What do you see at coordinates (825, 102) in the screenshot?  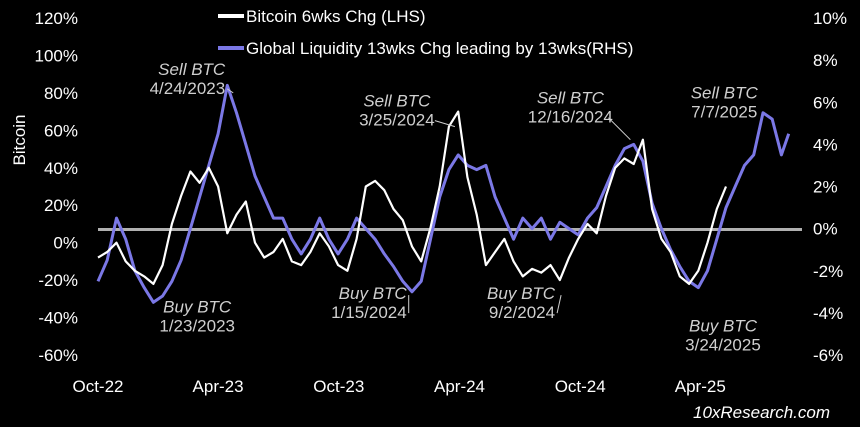 I see `y-right-tick-label: 6%` at bounding box center [825, 102].